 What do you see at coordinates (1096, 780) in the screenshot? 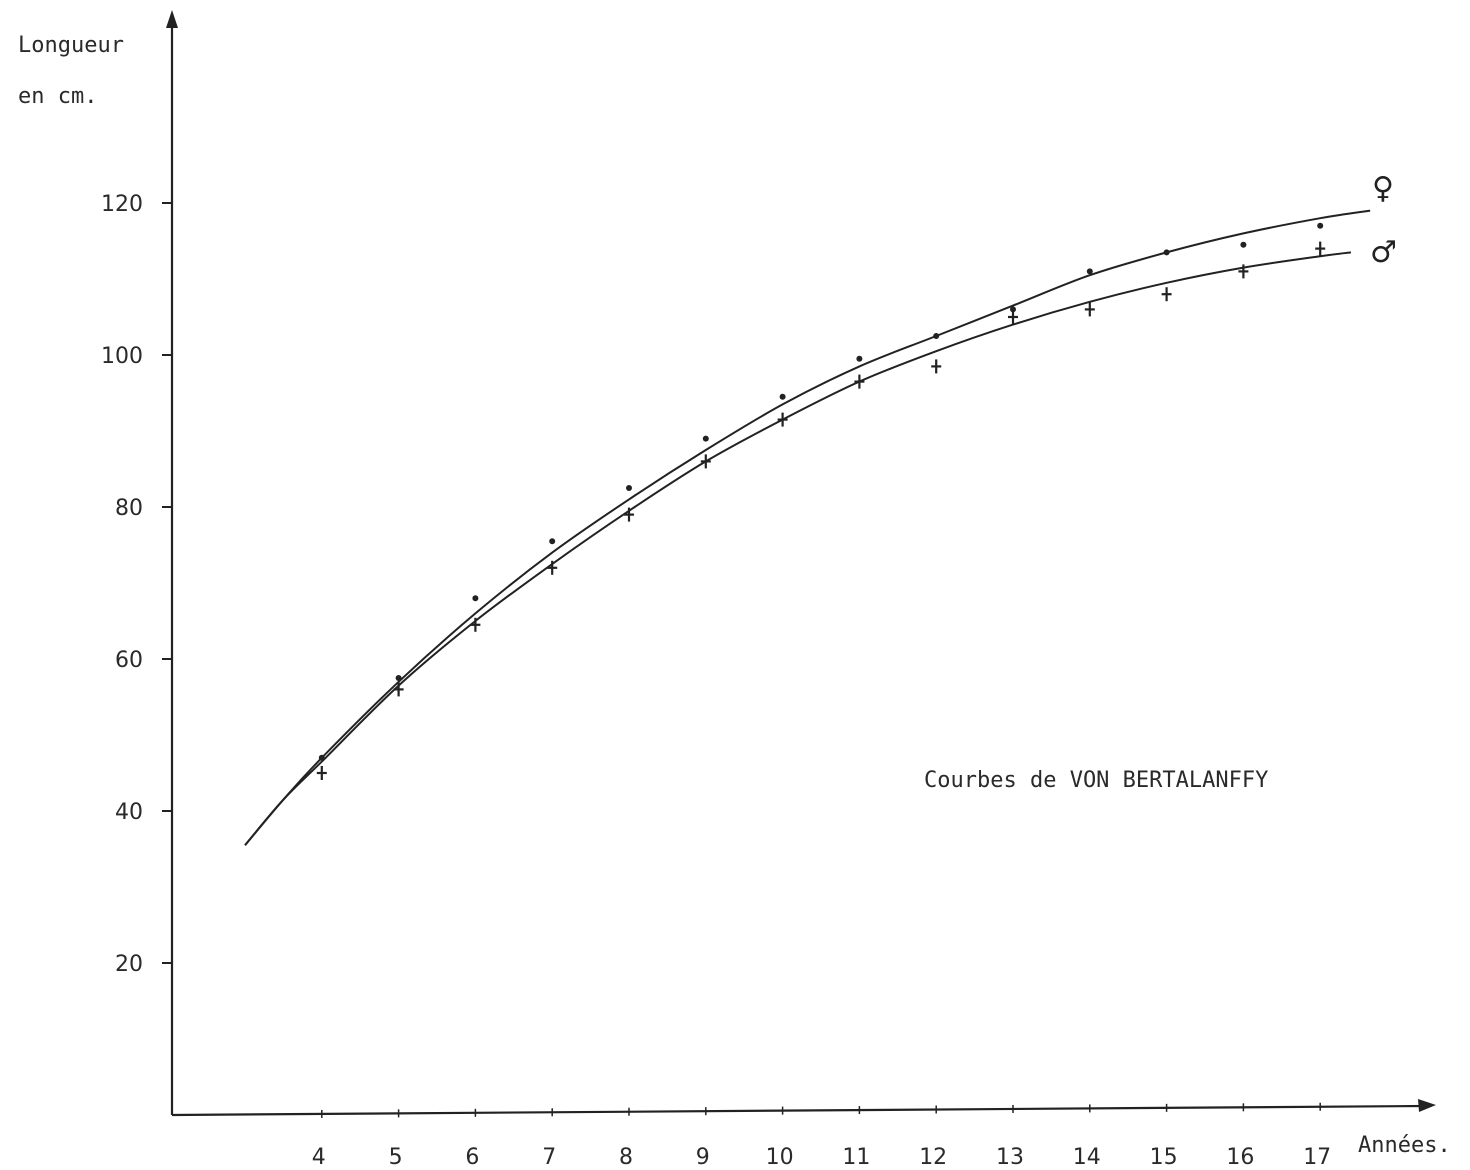
I see `chart-annotation: Courbes de VON BERTALANFFY` at bounding box center [1096, 780].